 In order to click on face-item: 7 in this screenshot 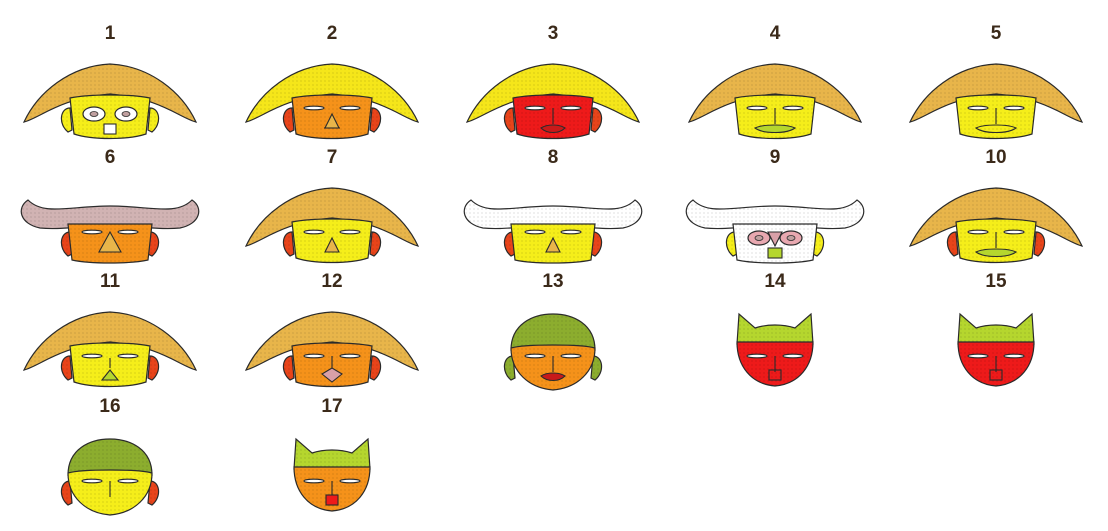, I will do `click(332, 210)`.